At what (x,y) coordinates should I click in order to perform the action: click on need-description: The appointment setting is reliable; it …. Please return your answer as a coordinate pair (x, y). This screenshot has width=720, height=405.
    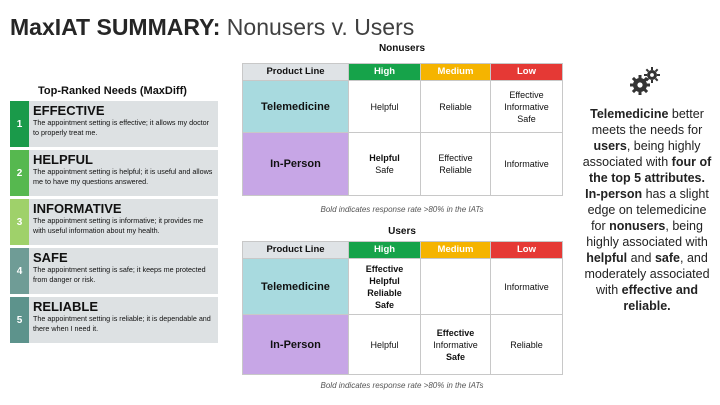
    Looking at the image, I should click on (122, 323).